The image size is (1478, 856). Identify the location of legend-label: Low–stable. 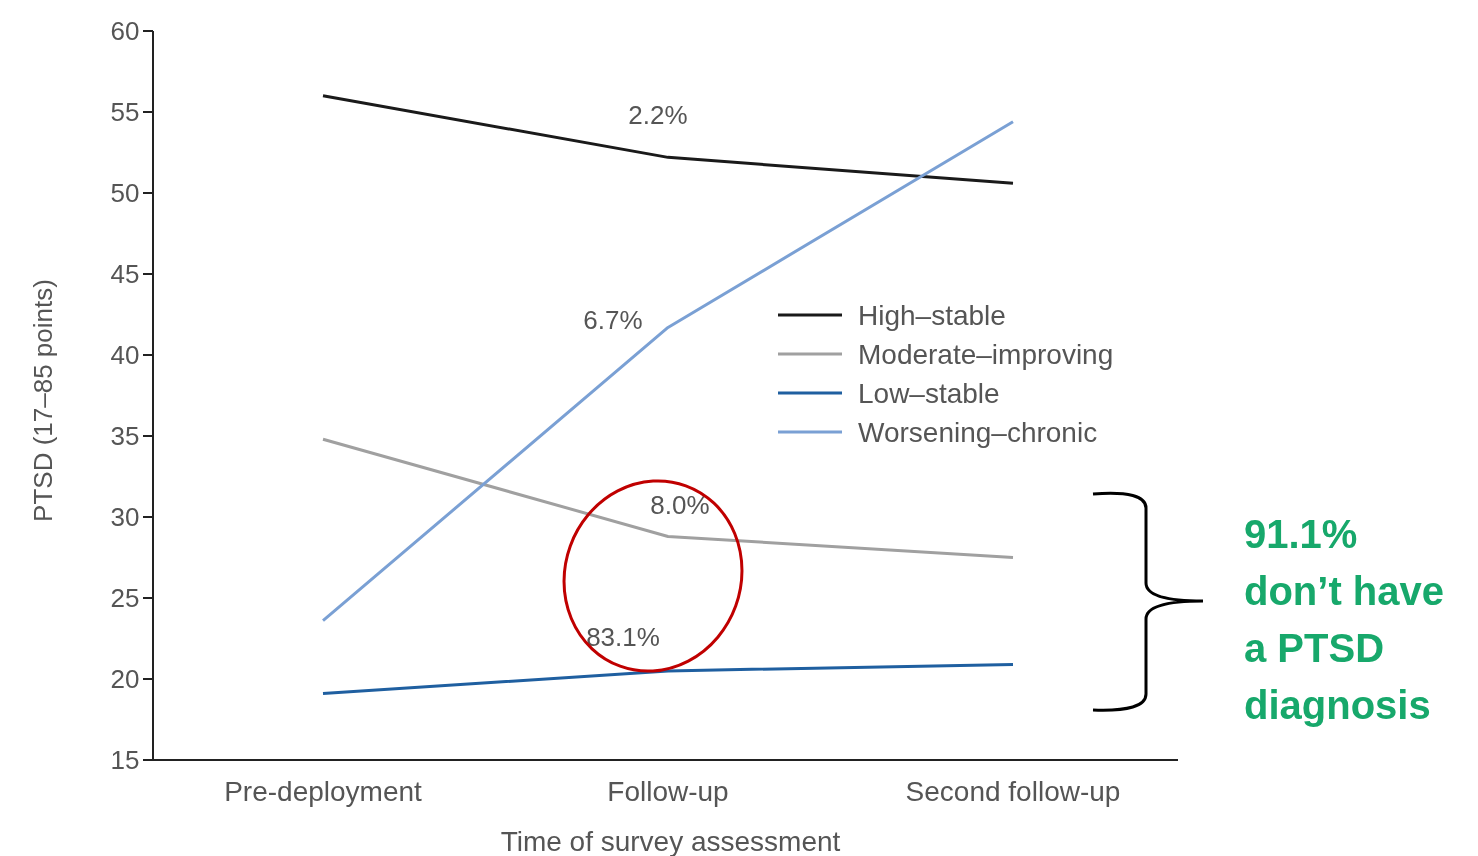
(929, 393).